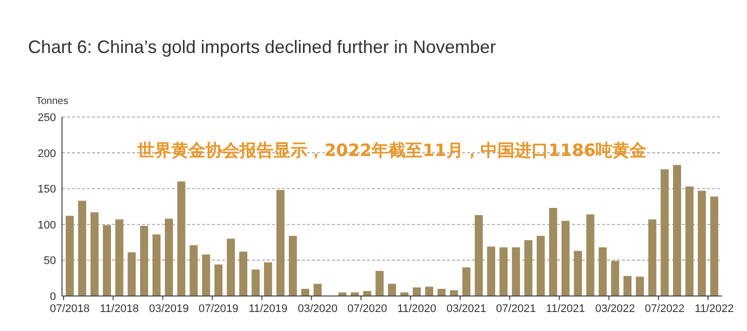 The width and height of the screenshot is (747, 331). Describe the element at coordinates (119, 309) in the screenshot. I see `x-tick-label: 11/2018` at that location.